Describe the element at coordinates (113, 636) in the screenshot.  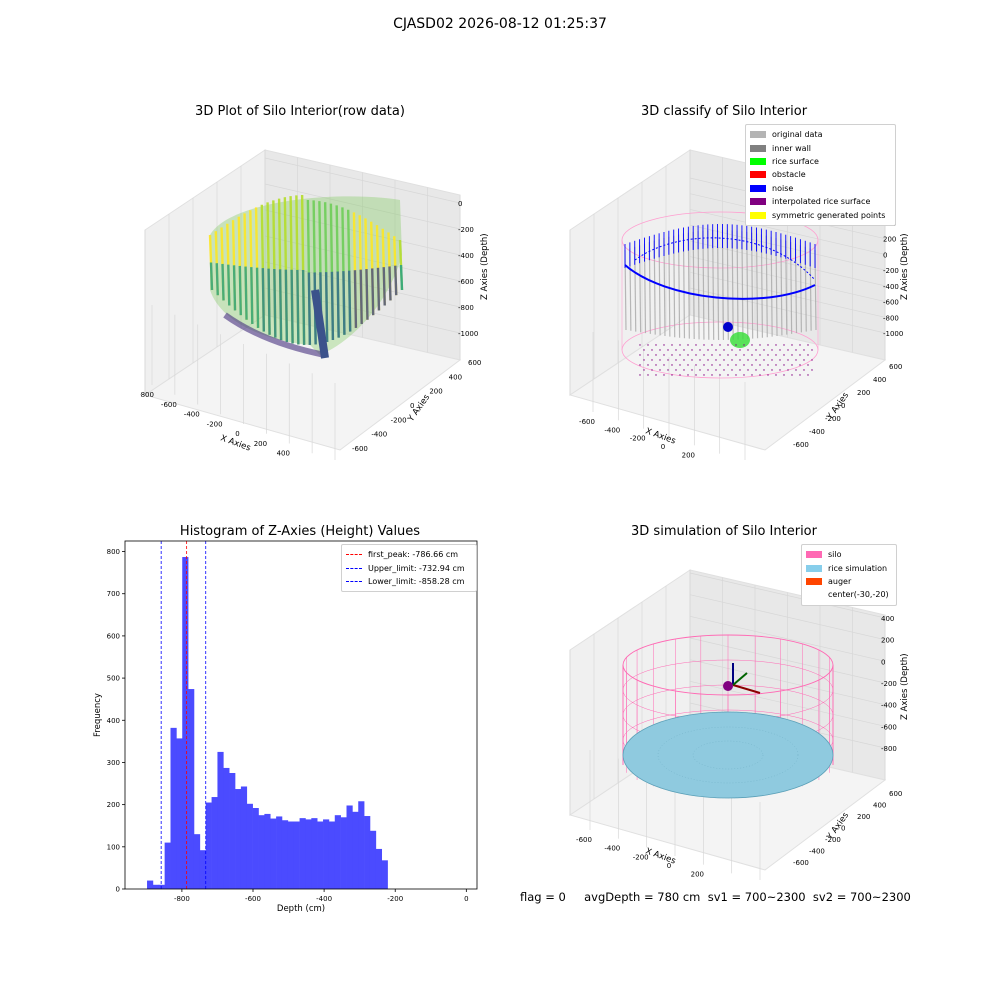
I see `histogram-ytick: 600` at that location.